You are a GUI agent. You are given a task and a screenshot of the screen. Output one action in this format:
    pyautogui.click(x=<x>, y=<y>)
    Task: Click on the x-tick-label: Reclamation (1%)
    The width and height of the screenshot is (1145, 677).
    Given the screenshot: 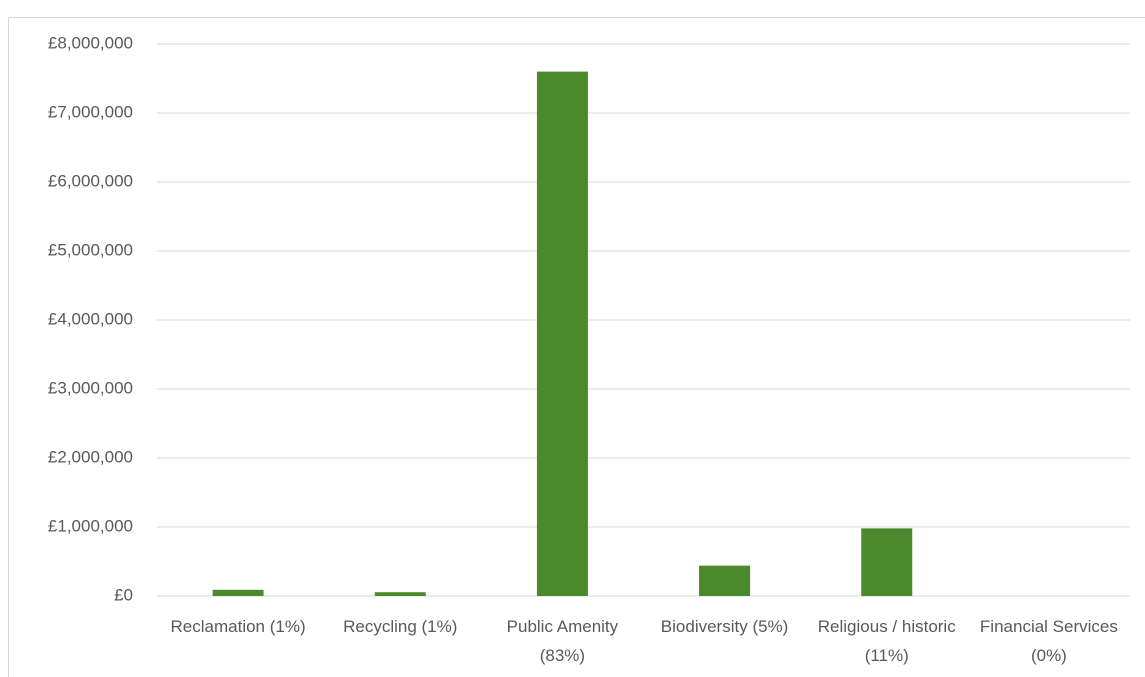 What is the action you would take?
    pyautogui.click(x=238, y=626)
    